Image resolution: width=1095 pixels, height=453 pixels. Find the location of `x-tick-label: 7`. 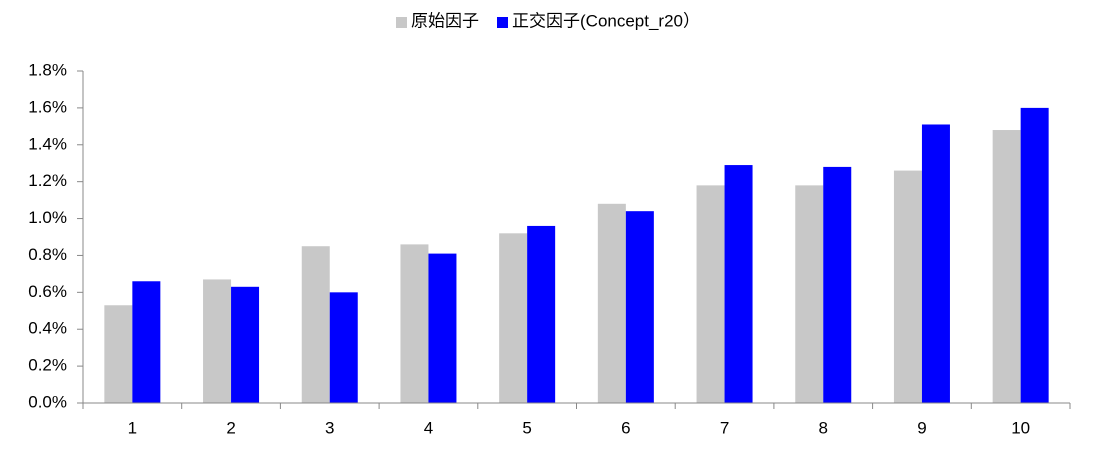

x-tick-label: 7 is located at coordinates (724, 427).